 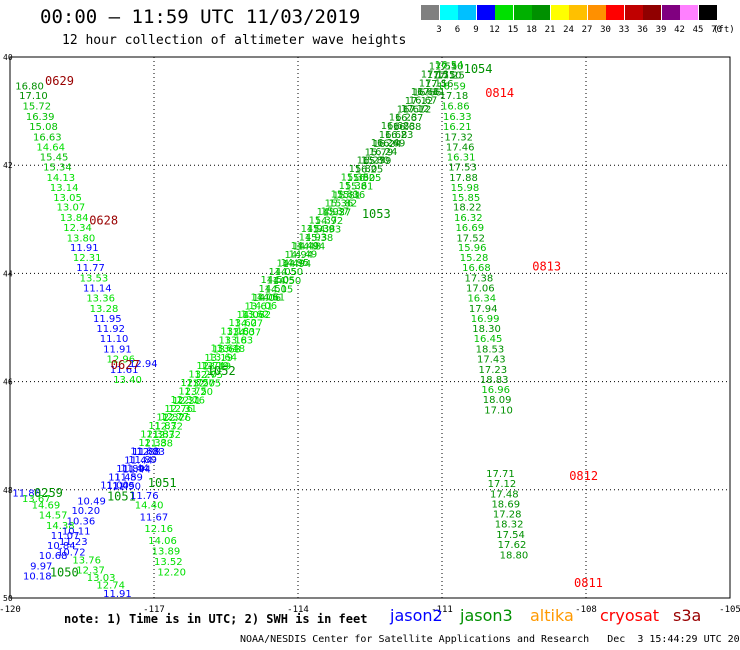 What do you see at coordinates (158, 529) in the screenshot?
I see `wave-height-point: 12.16` at bounding box center [158, 529].